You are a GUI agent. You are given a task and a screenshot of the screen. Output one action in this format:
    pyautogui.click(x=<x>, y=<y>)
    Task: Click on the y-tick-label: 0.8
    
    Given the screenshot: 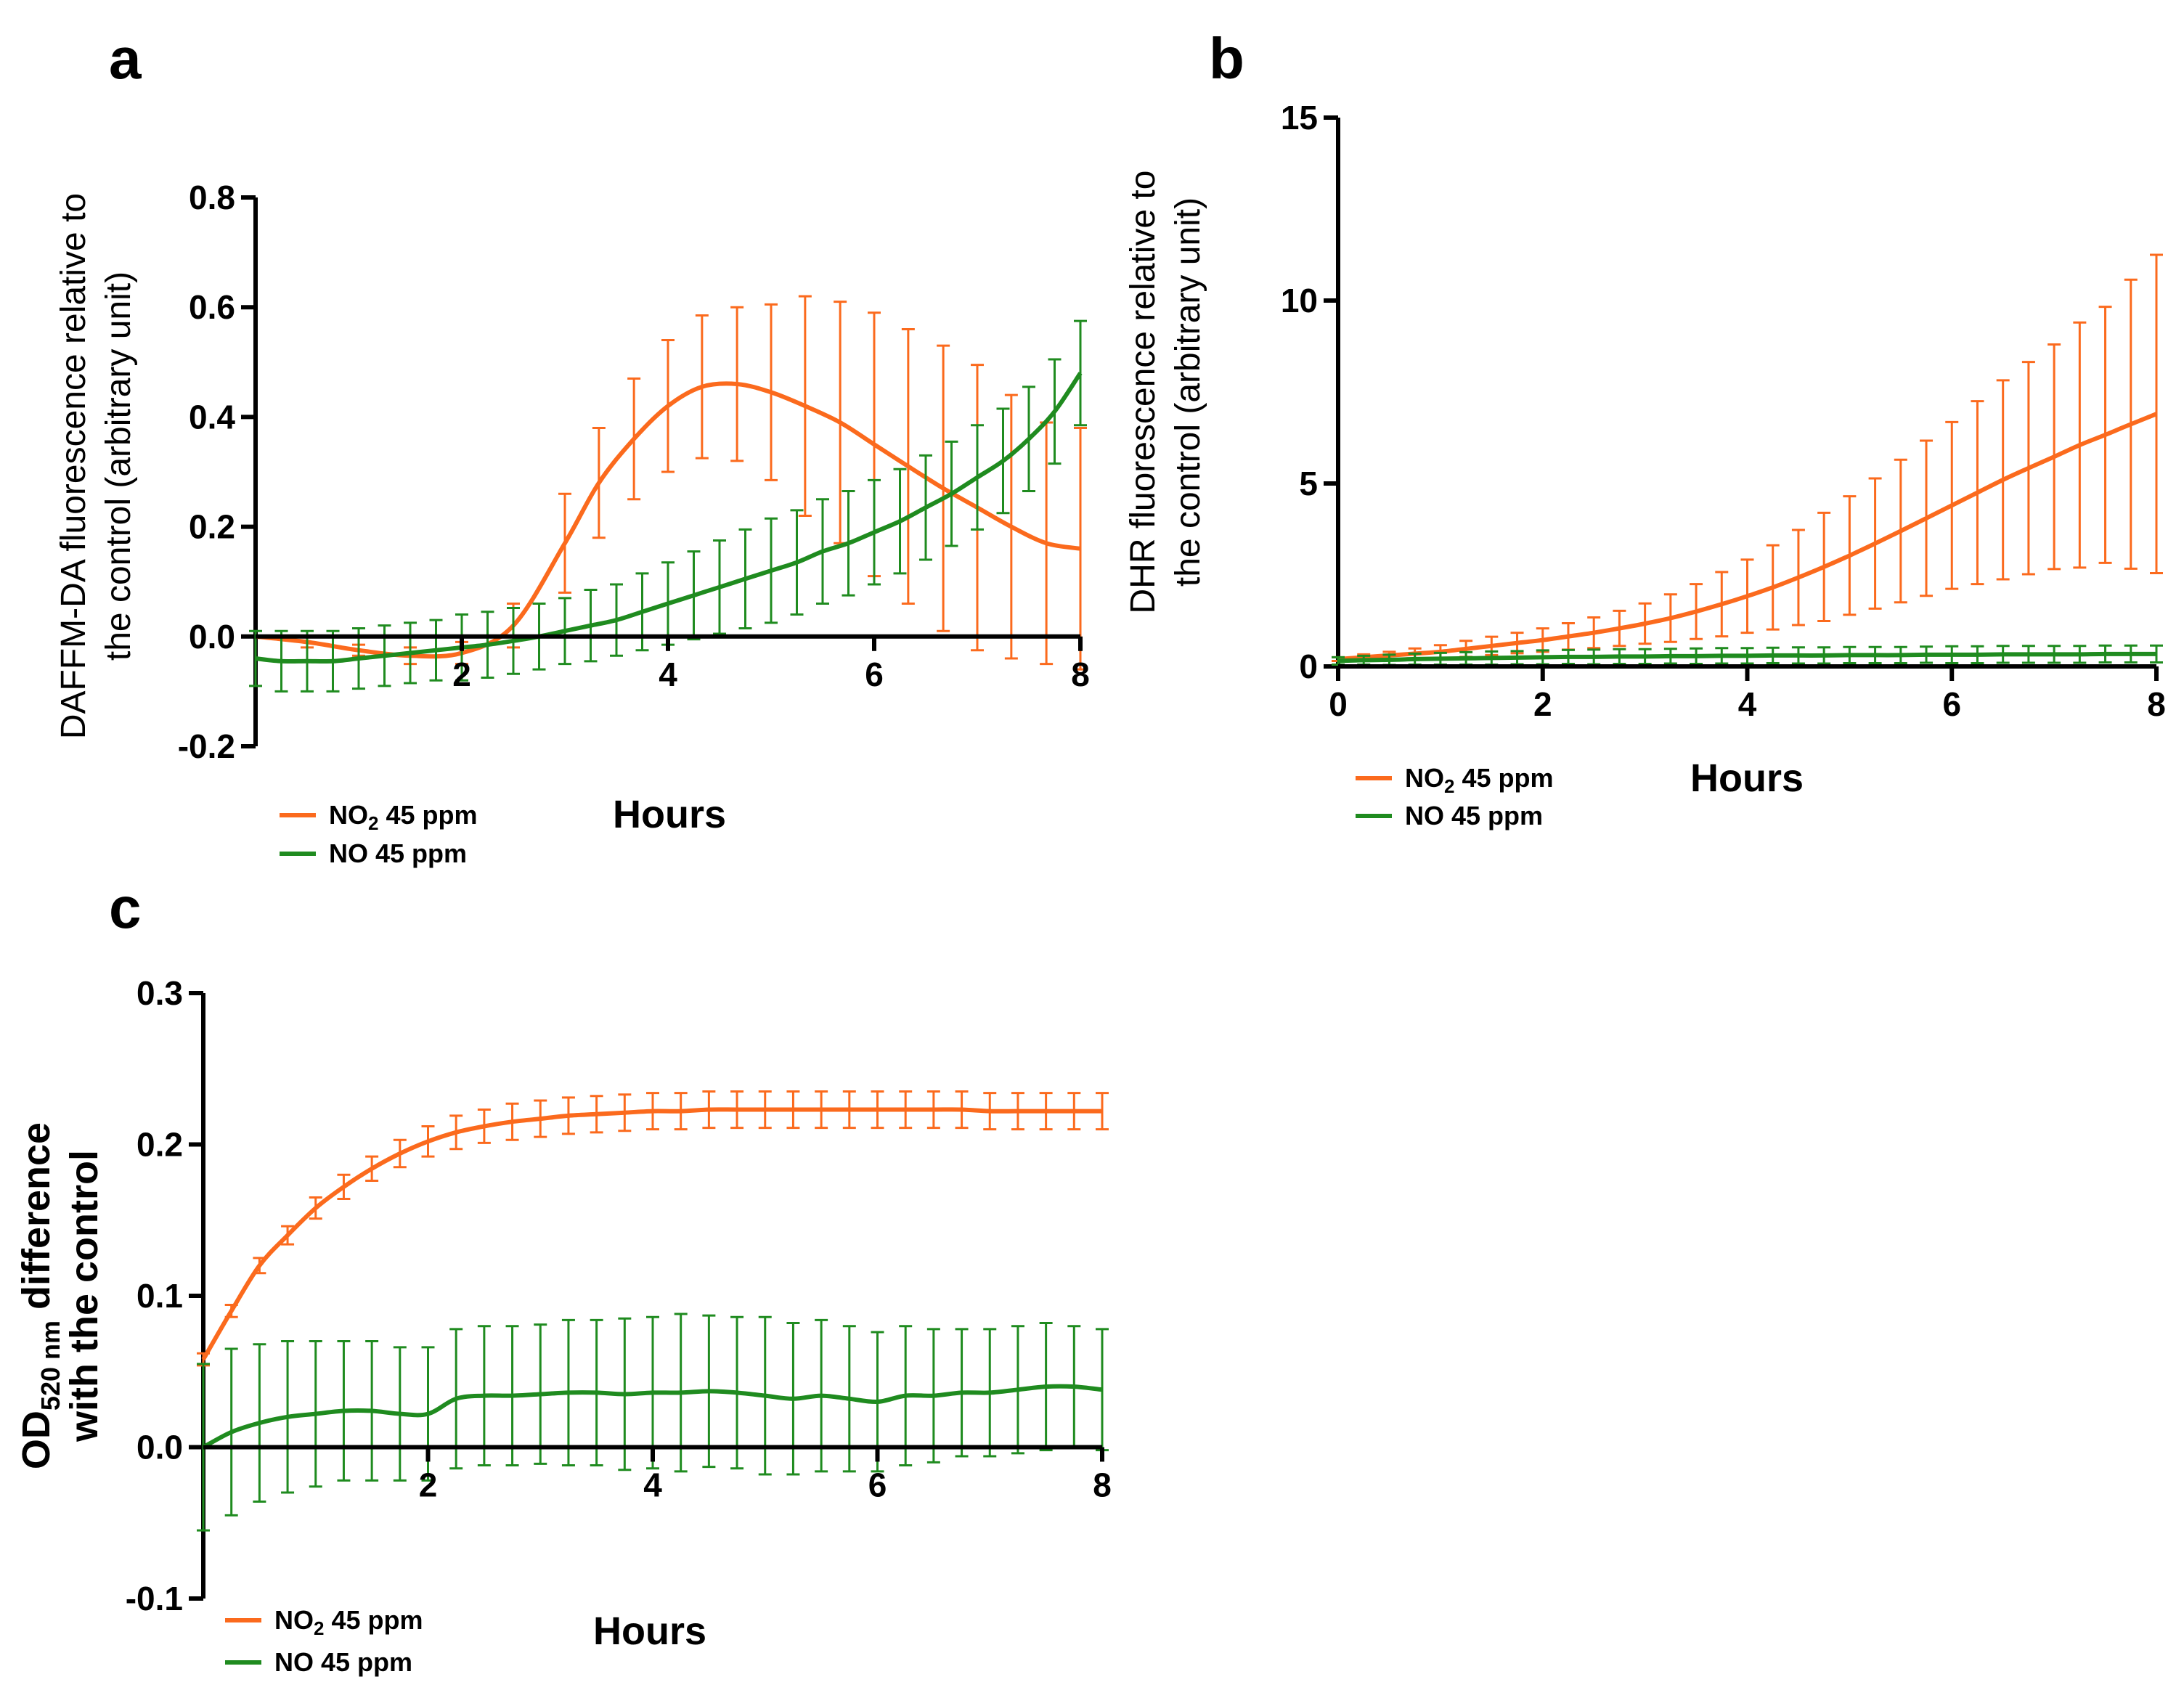 What is the action you would take?
    pyautogui.click(x=212, y=197)
    